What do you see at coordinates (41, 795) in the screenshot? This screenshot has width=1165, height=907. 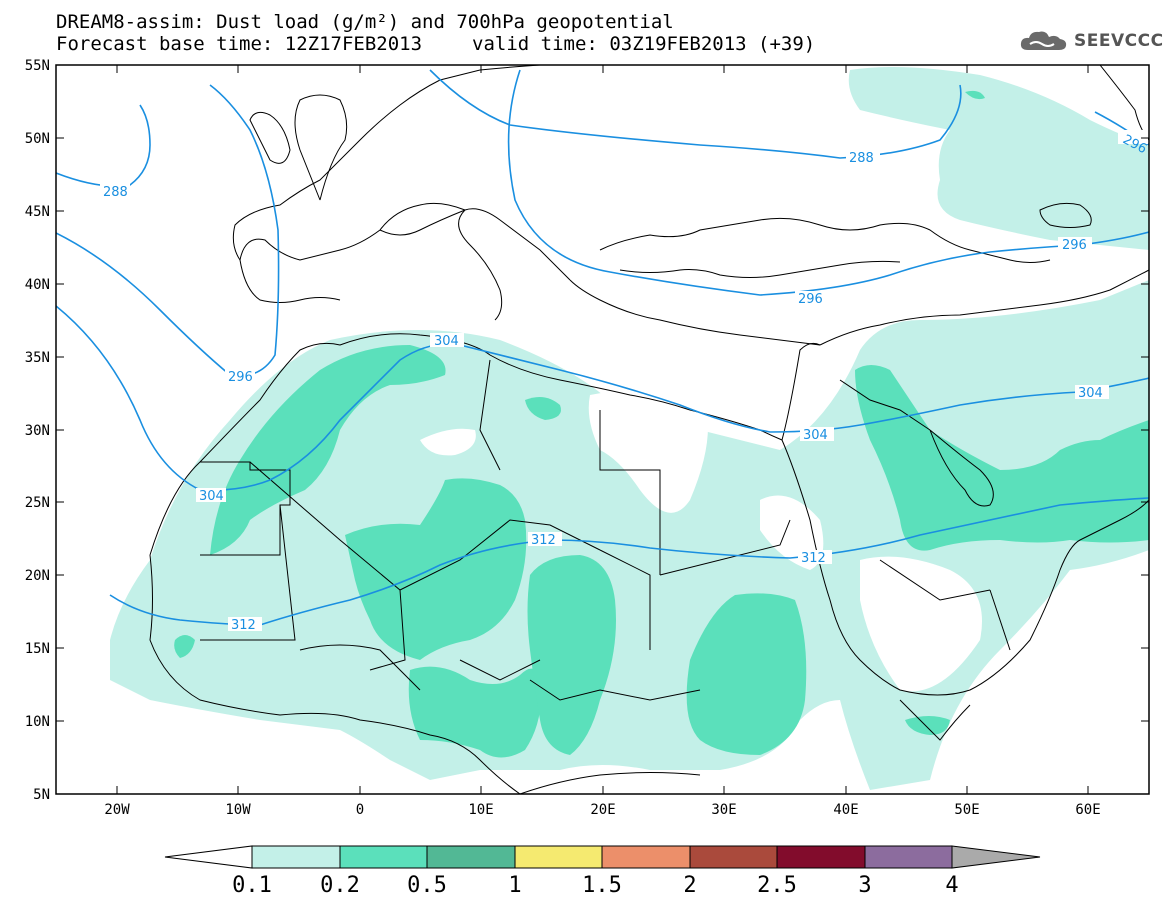 I see `y-tick-label: 5N` at bounding box center [41, 795].